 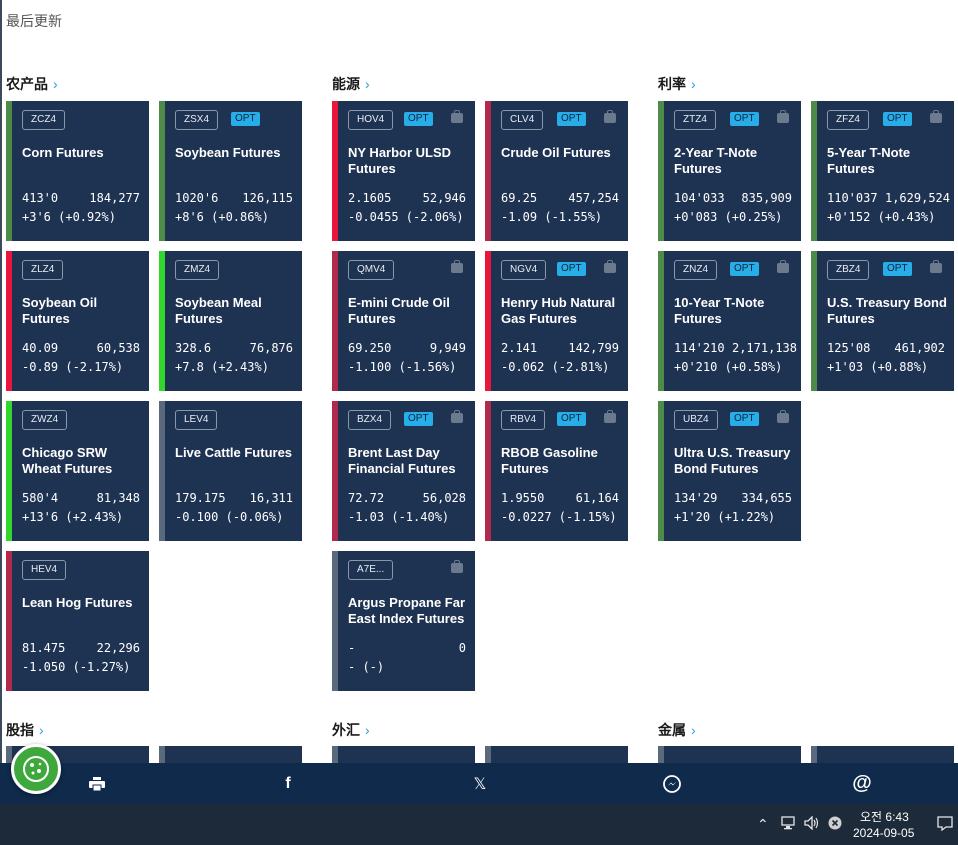 I want to click on action-center-icon, so click(x=945, y=825).